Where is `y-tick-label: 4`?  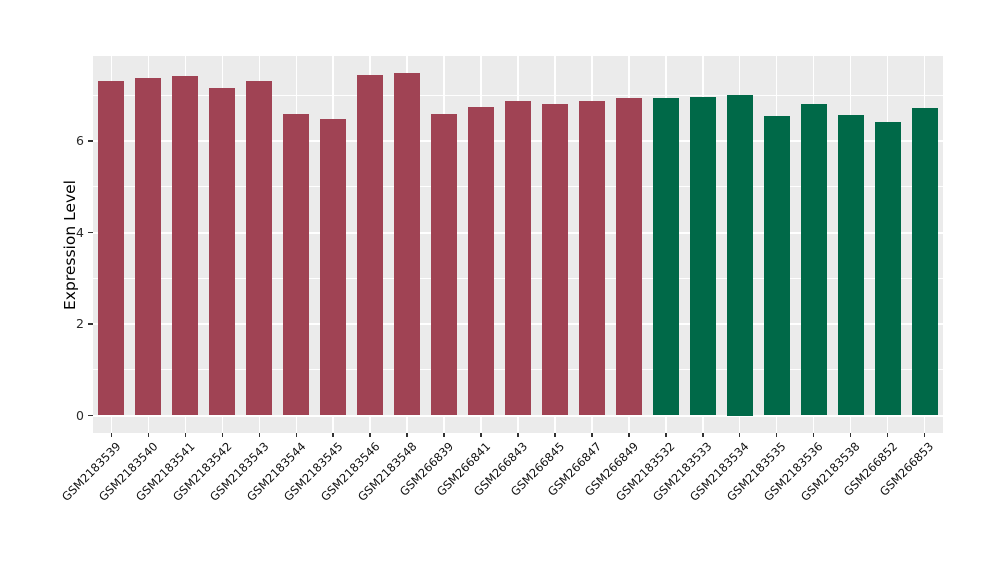 y-tick-label: 4 is located at coordinates (80, 232).